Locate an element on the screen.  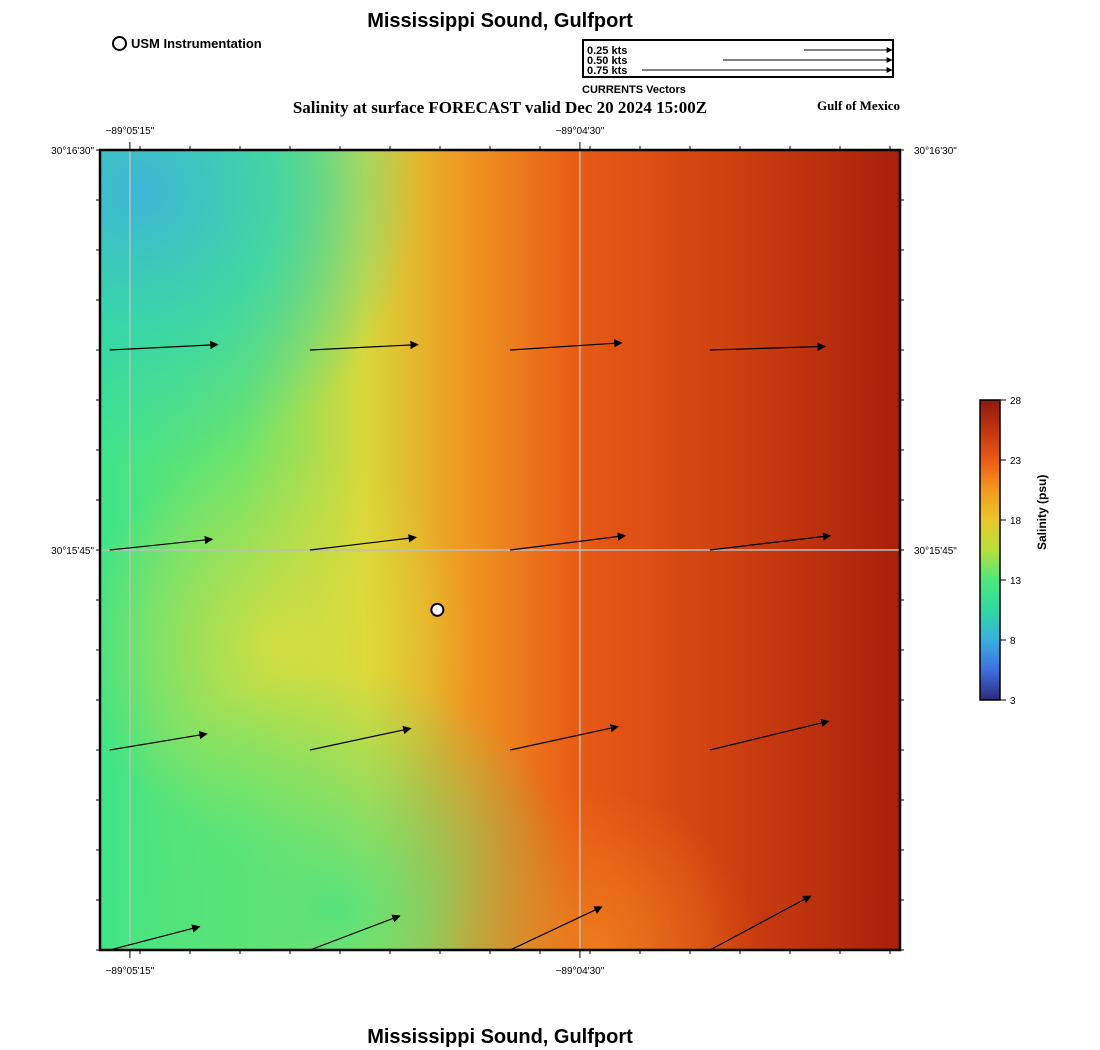
vector-scale-label-2: 0.50 kts is located at coordinates (607, 61).